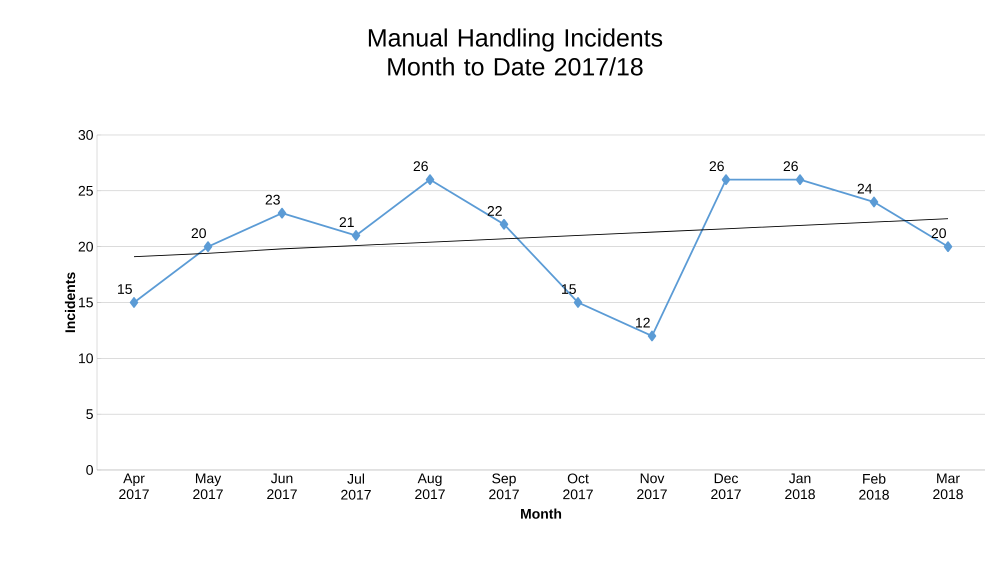  Describe the element at coordinates (134, 487) in the screenshot. I see `x-tick-label: Apr 2017` at that location.